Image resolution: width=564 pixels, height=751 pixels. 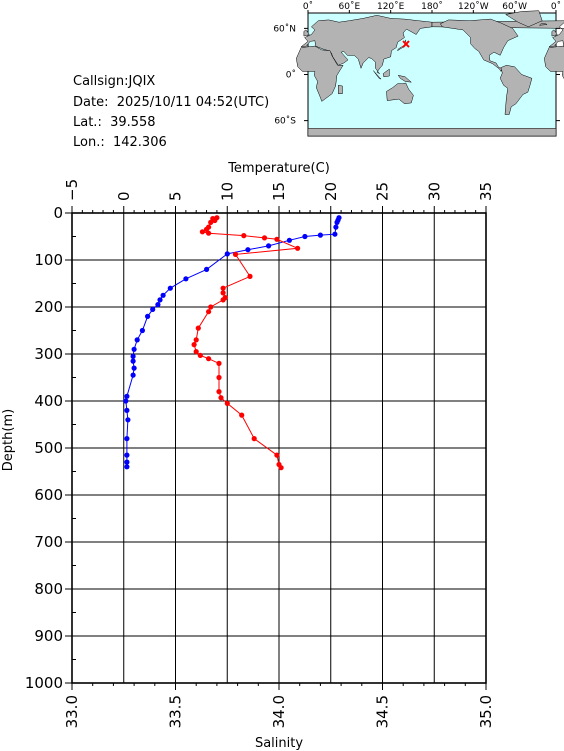 What do you see at coordinates (432, 6) in the screenshot?
I see `map-lon-label: 180˚` at bounding box center [432, 6].